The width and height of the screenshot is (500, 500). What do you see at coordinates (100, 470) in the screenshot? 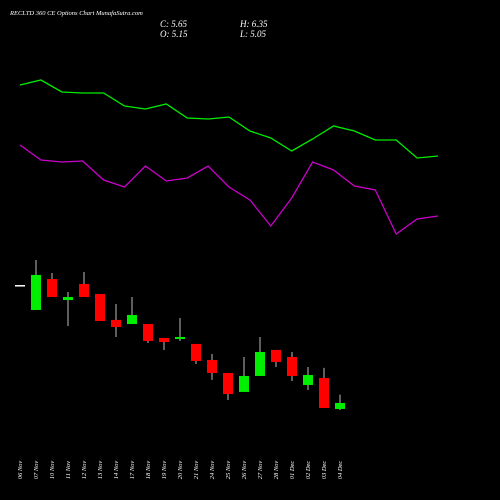
I see `x-tick-label: 13 Nov` at bounding box center [100, 470].